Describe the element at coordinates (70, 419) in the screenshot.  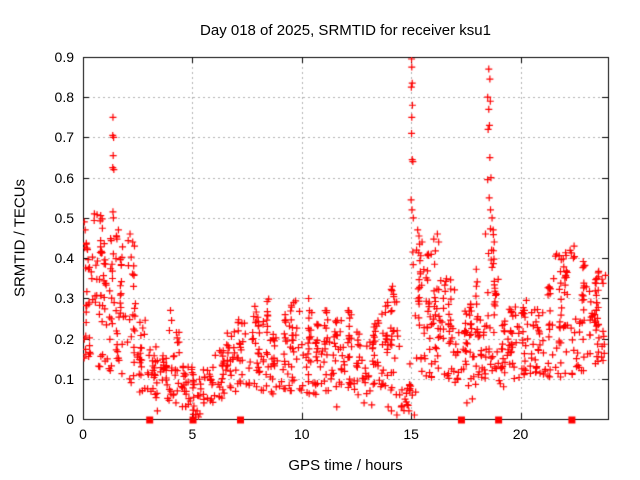
I see `y-tick-label: 0` at that location.